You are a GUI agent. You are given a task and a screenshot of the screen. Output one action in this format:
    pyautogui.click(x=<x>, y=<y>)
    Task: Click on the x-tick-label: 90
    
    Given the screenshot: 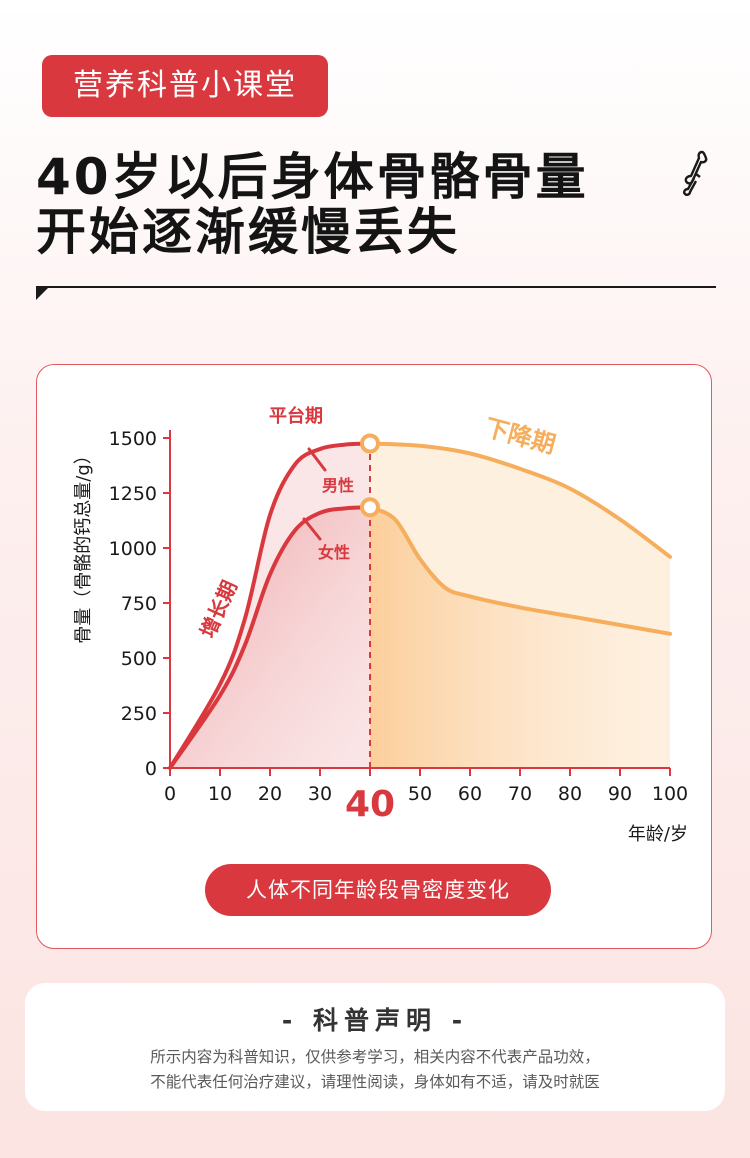 What is the action you would take?
    pyautogui.click(x=620, y=794)
    